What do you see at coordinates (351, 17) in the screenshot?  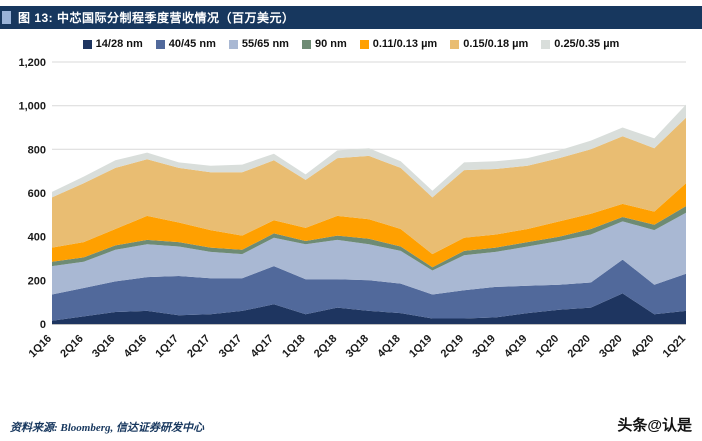 I see `figure-title-bar: 图 13: 中芯国际分制程季度营收情况（百万美元）` at bounding box center [351, 17].